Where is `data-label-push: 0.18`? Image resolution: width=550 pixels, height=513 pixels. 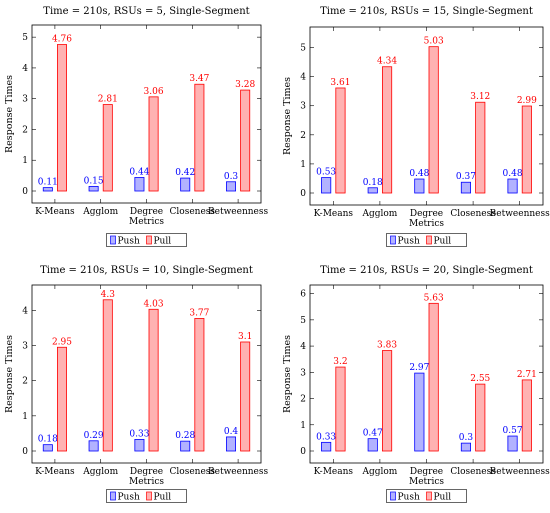 data-label-push: 0.18 is located at coordinates (373, 183).